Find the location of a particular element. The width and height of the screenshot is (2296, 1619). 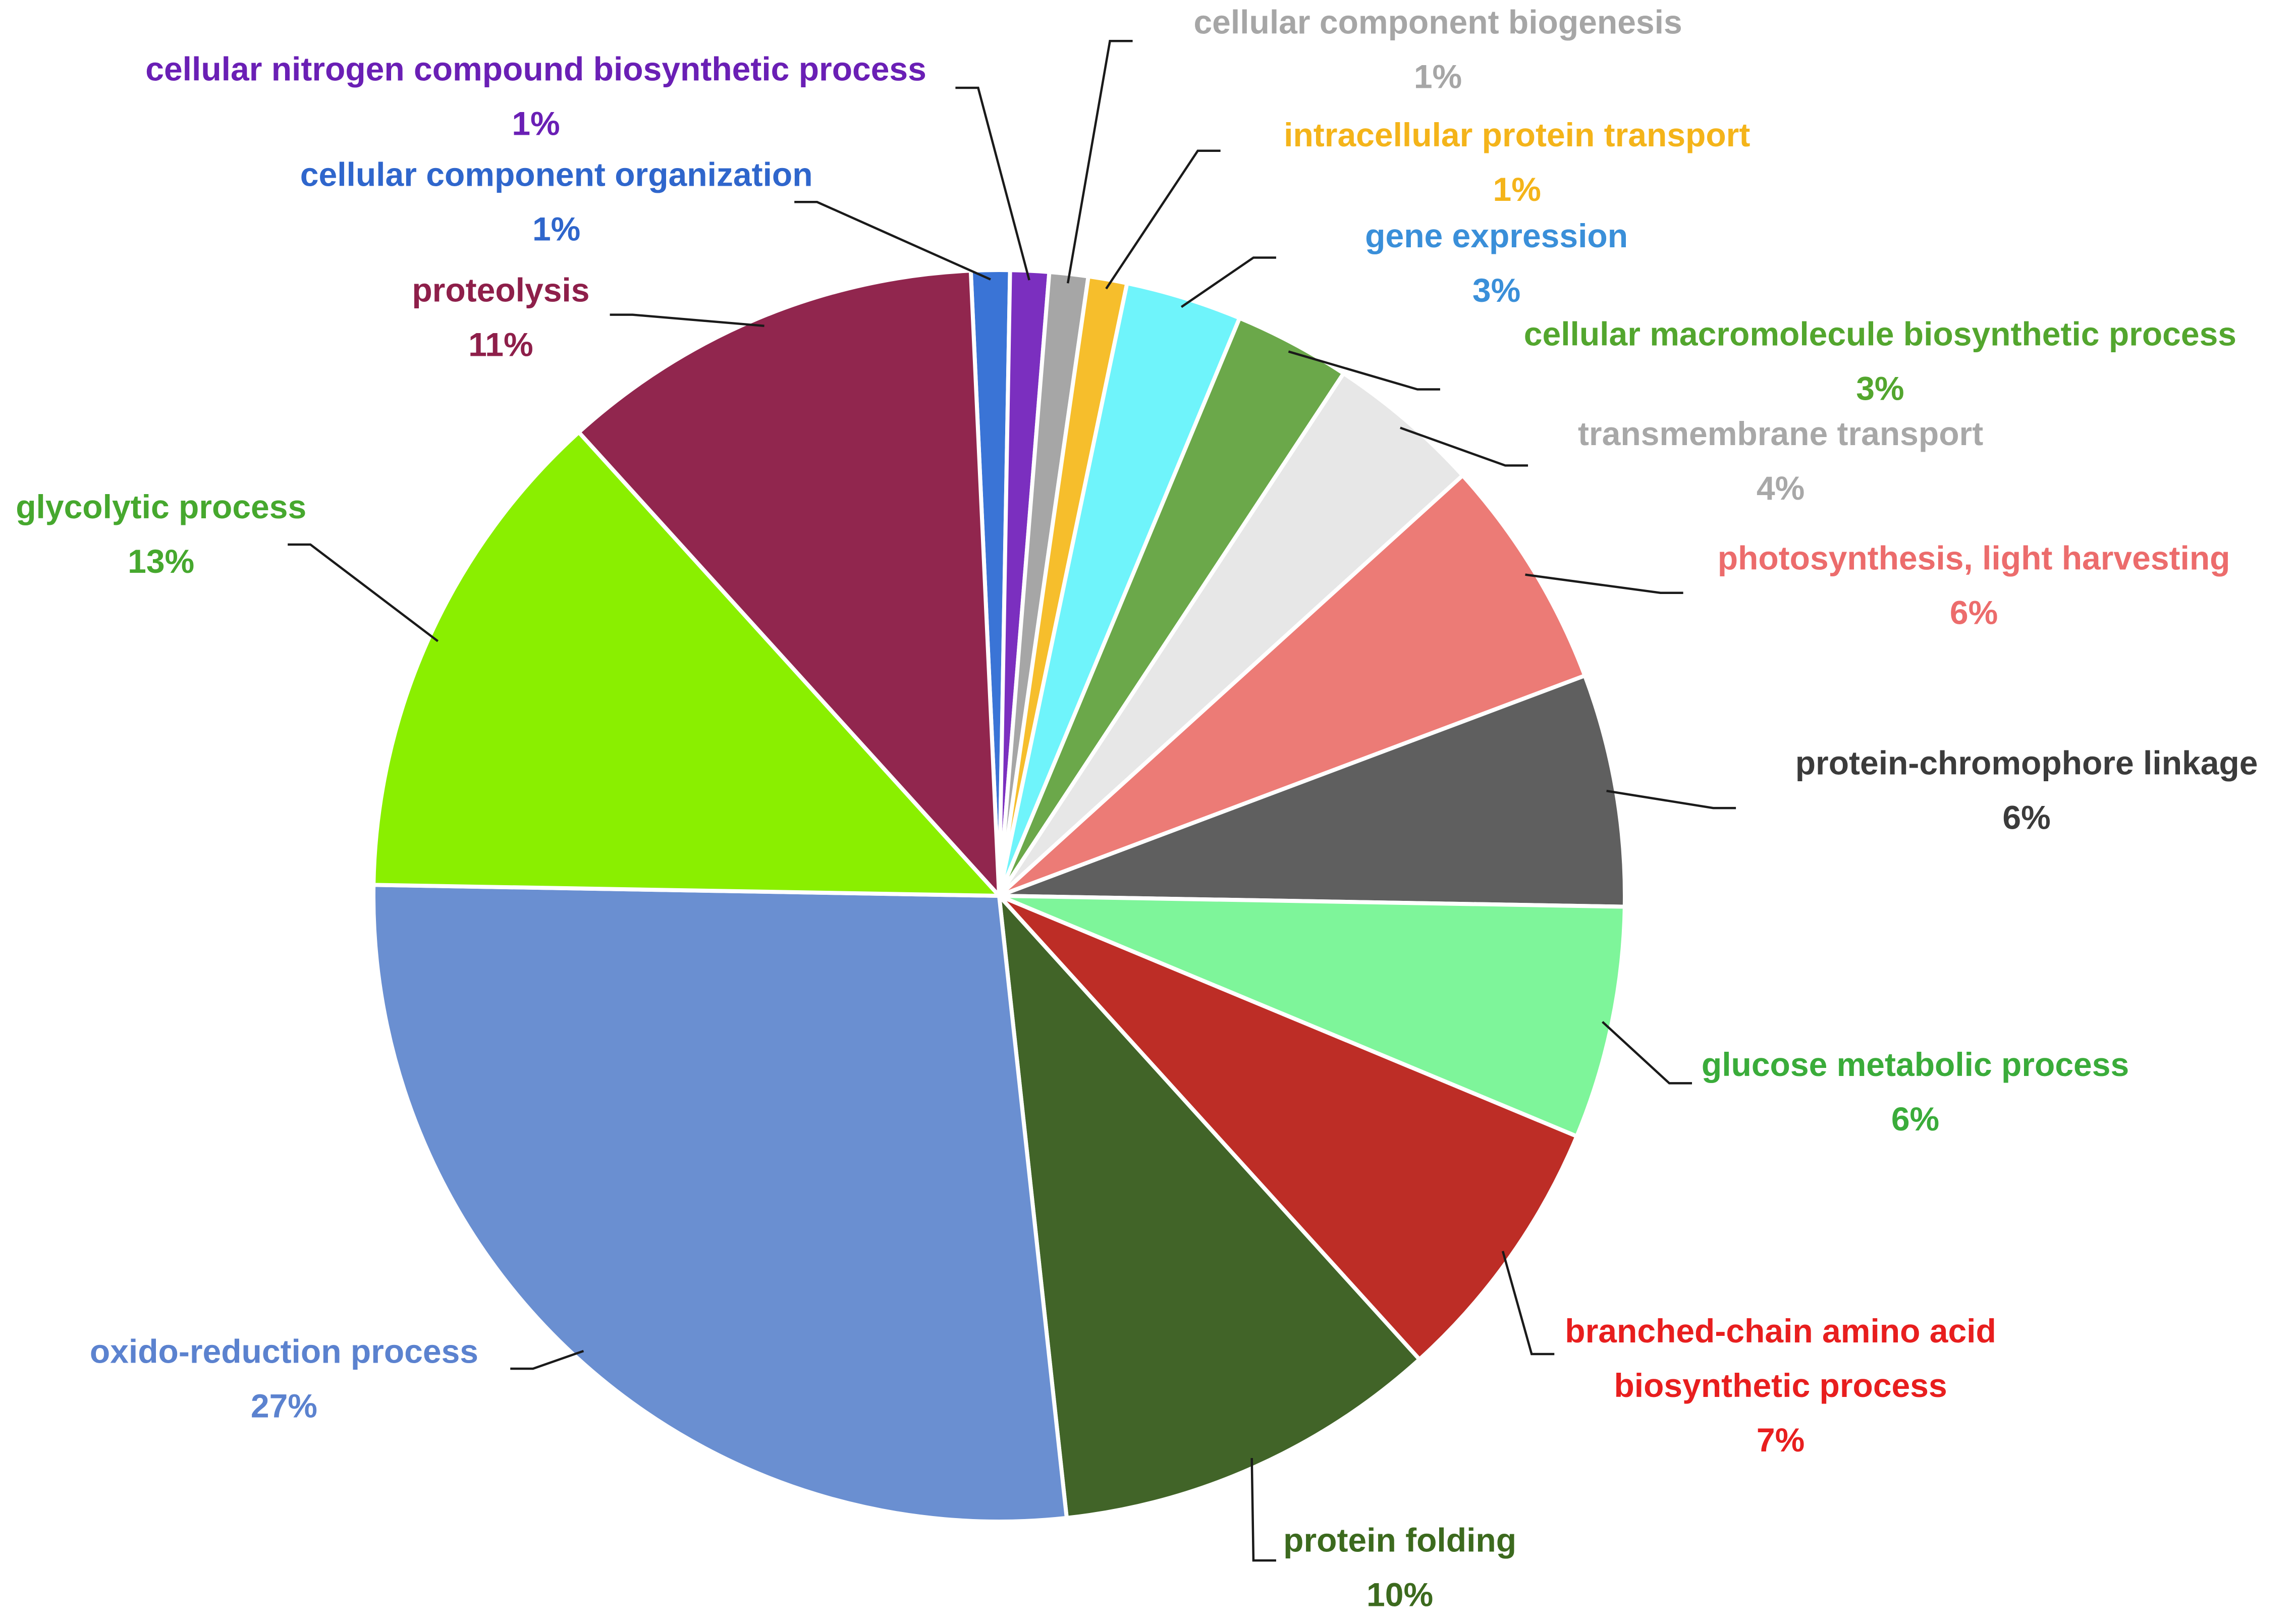

slice-label: biosynthetic process is located at coordinates (1780, 1385).